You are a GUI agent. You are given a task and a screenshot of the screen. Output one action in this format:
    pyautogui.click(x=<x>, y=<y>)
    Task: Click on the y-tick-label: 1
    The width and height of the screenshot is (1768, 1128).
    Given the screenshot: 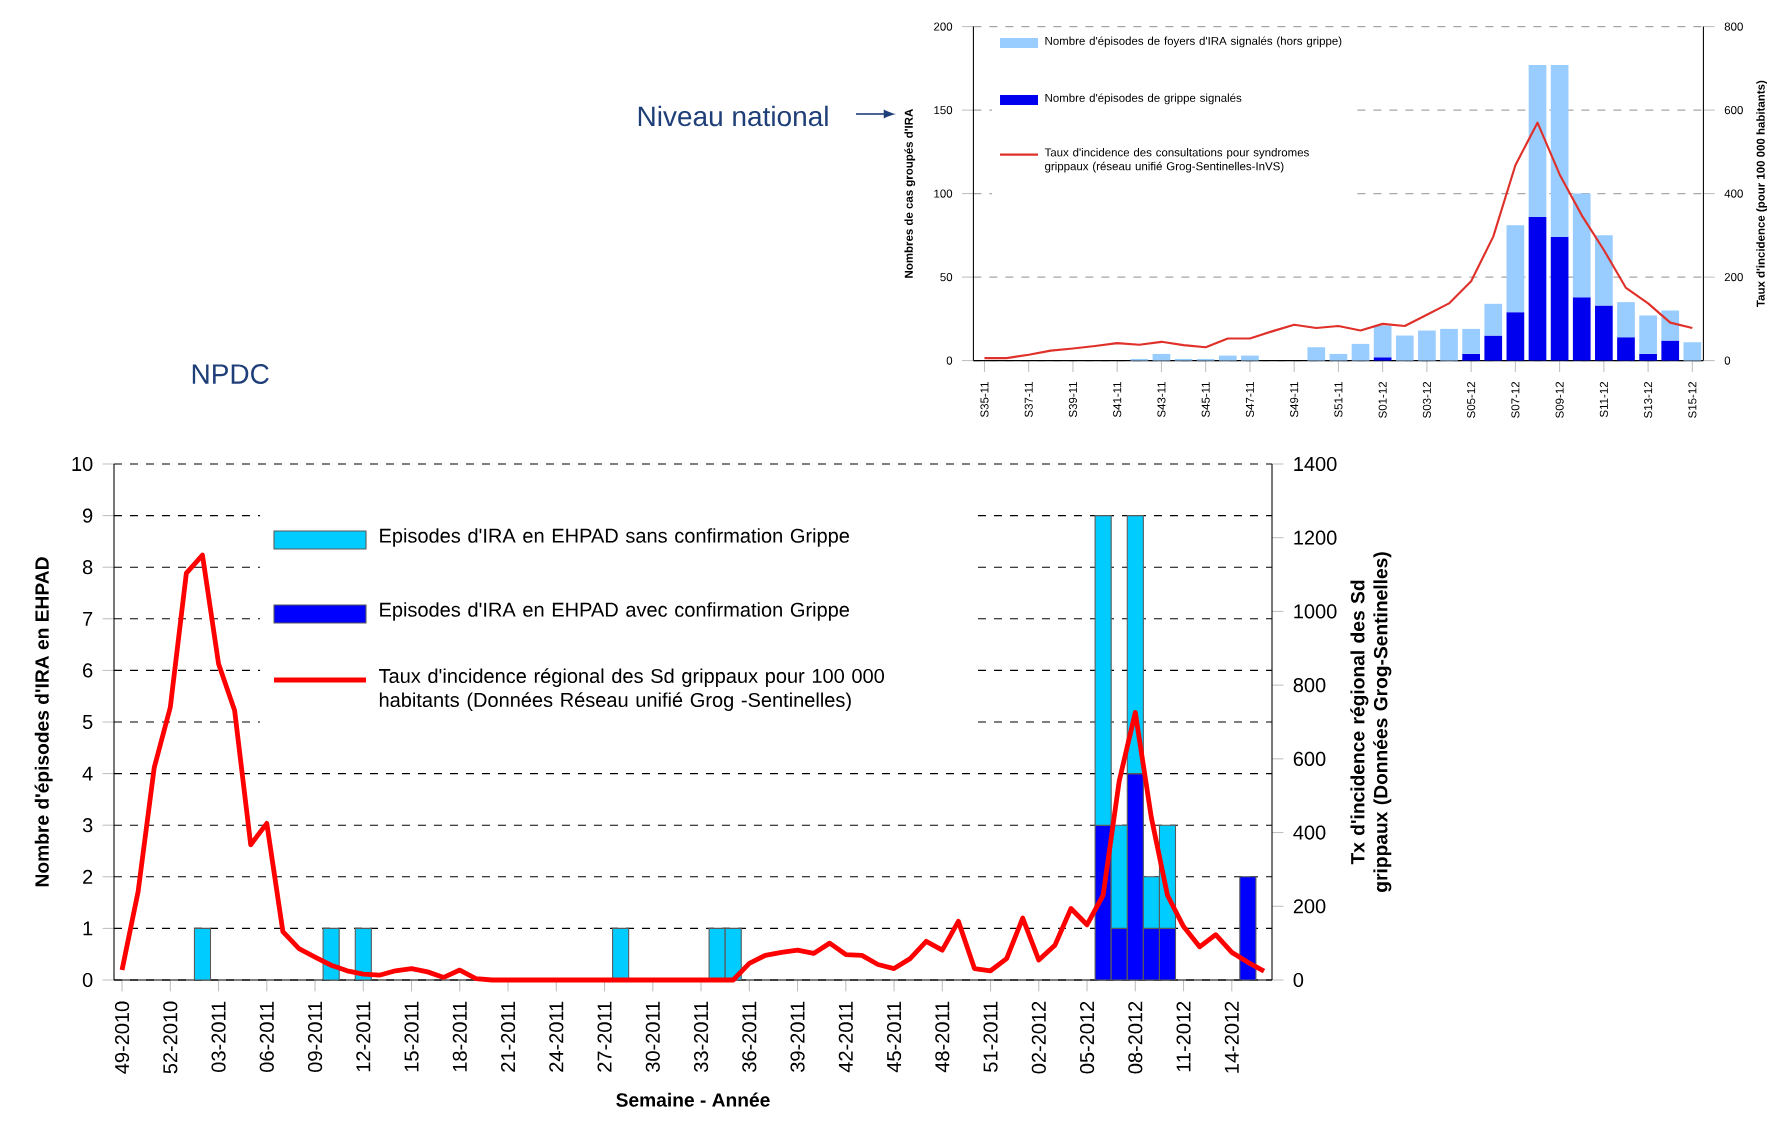 What is the action you would take?
    pyautogui.click(x=88, y=928)
    